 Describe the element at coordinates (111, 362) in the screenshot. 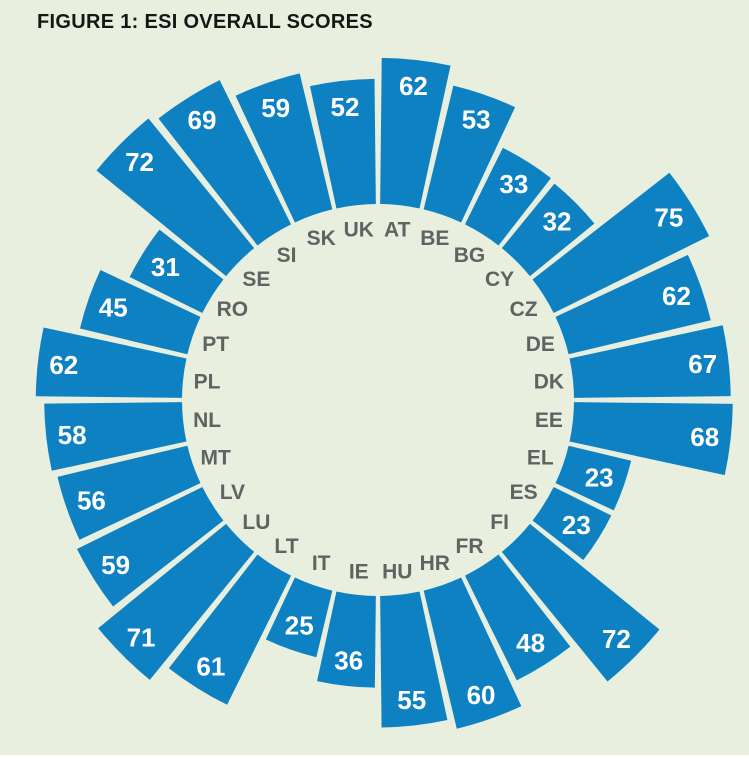

I see `bar-PL` at that location.